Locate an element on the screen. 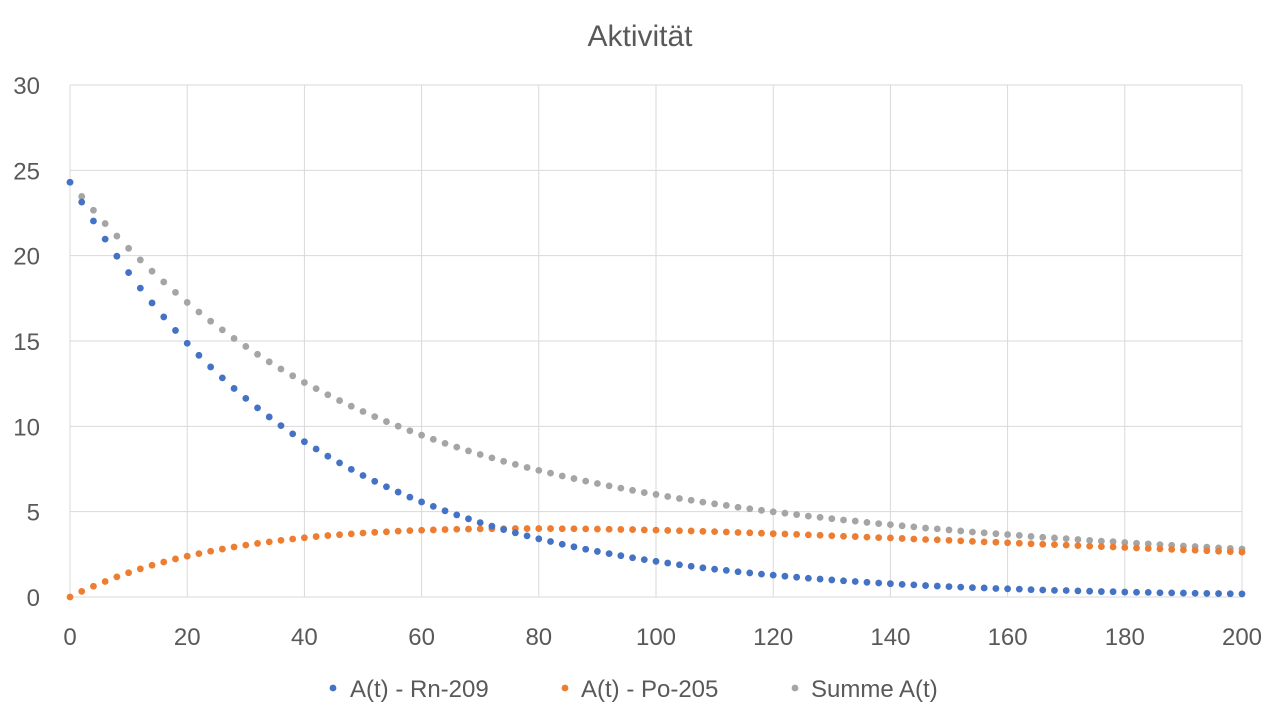 The height and width of the screenshot is (720, 1280). y-tick-label: 10 is located at coordinates (26, 427).